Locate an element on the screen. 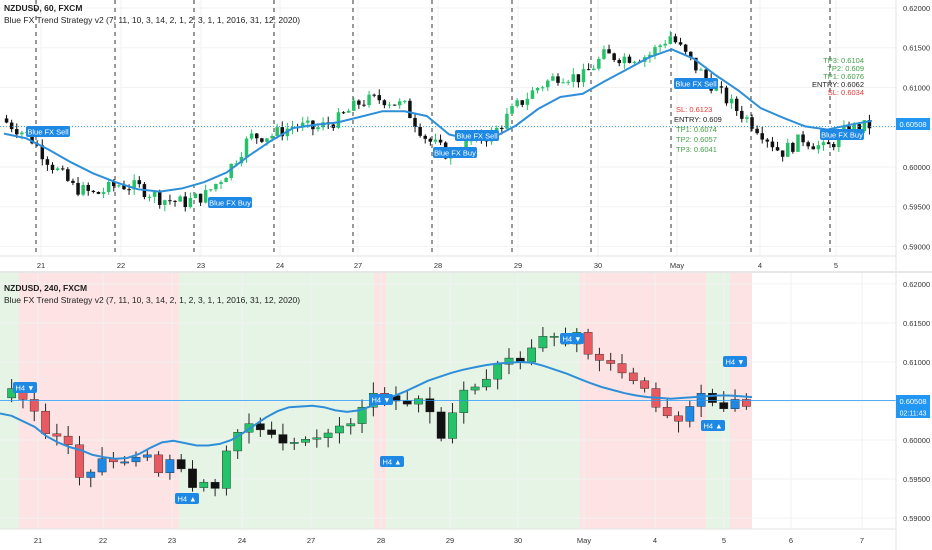 The image size is (932, 550). bottom-time-axis: 21 22 23 24 27 28 29 30 May 4 5 6 7 is located at coordinates (449, 540).